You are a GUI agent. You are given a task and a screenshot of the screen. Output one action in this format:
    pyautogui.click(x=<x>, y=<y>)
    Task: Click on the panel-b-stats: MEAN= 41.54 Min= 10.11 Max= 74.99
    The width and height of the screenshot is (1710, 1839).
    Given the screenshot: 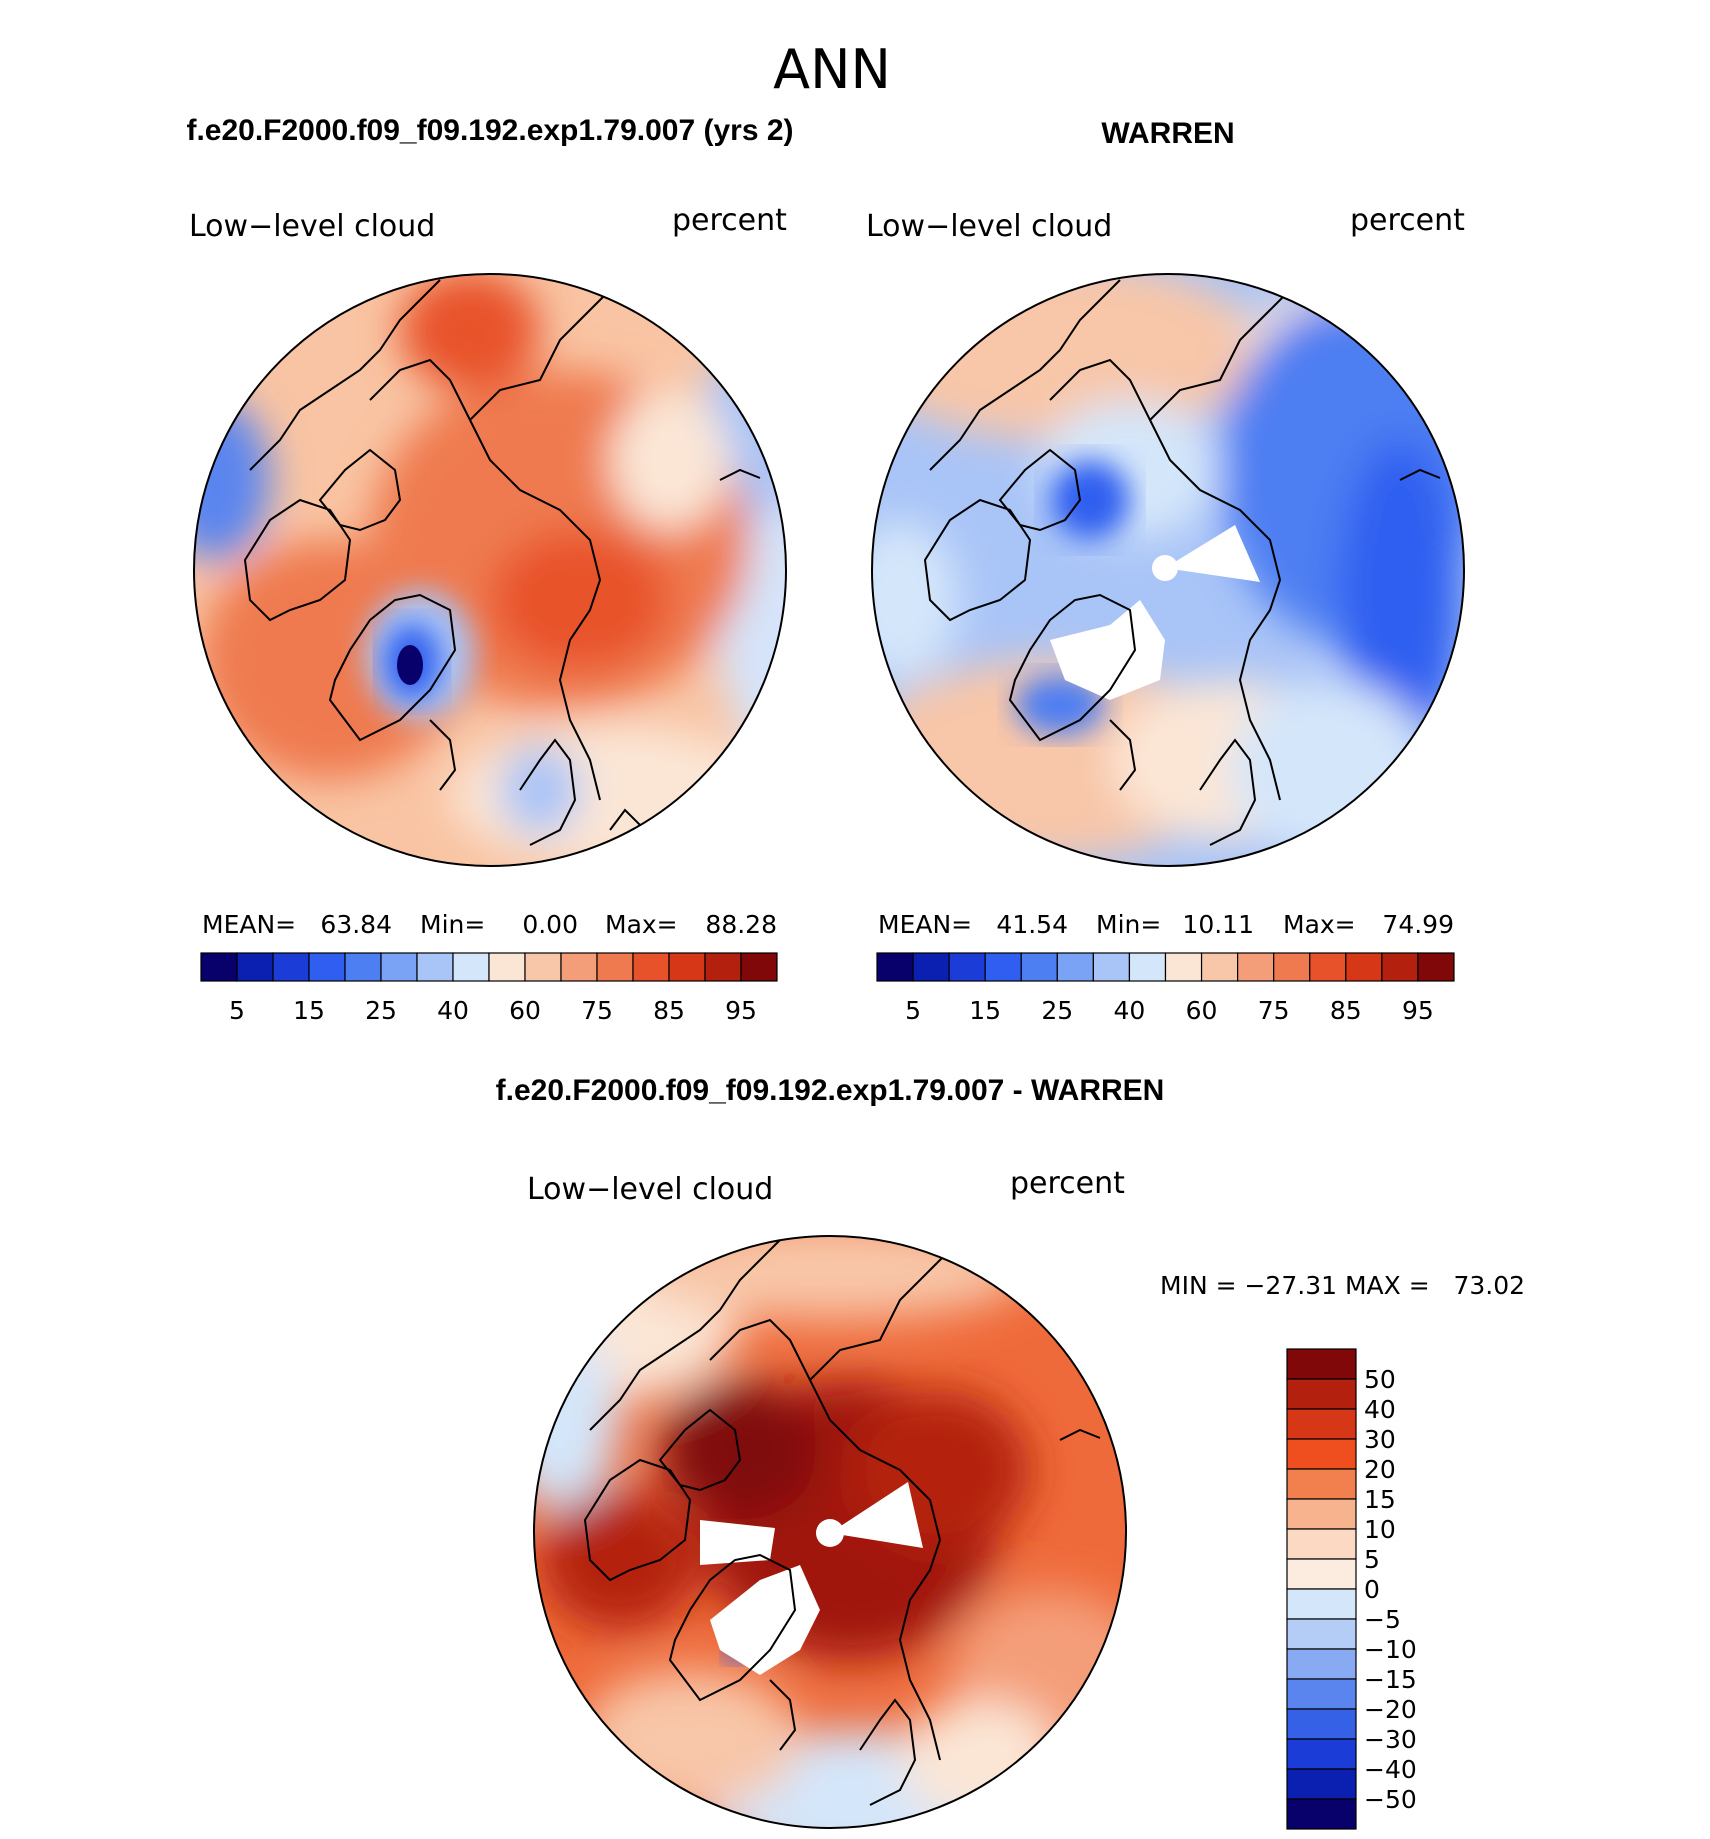 What is the action you would take?
    pyautogui.click(x=1166, y=924)
    